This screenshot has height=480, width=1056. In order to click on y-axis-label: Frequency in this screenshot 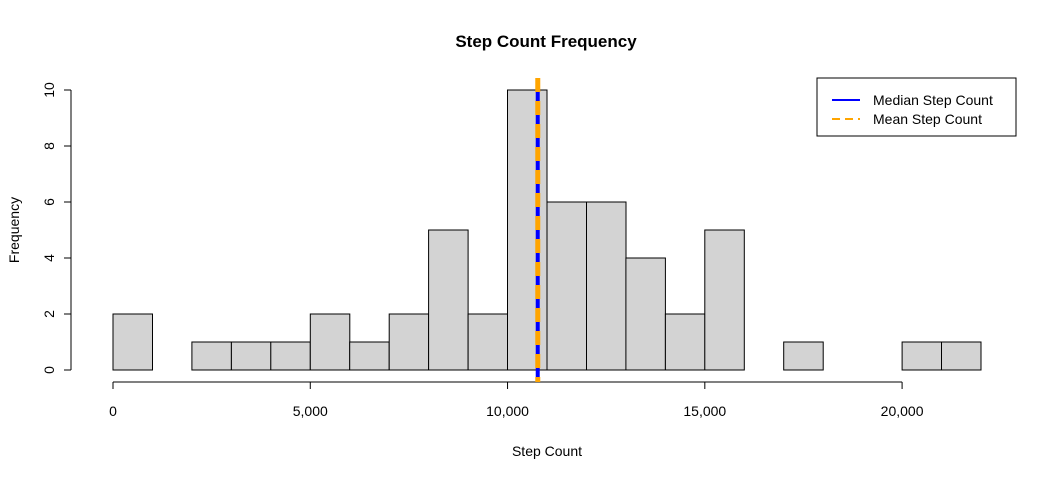, I will do `click(14, 230)`.